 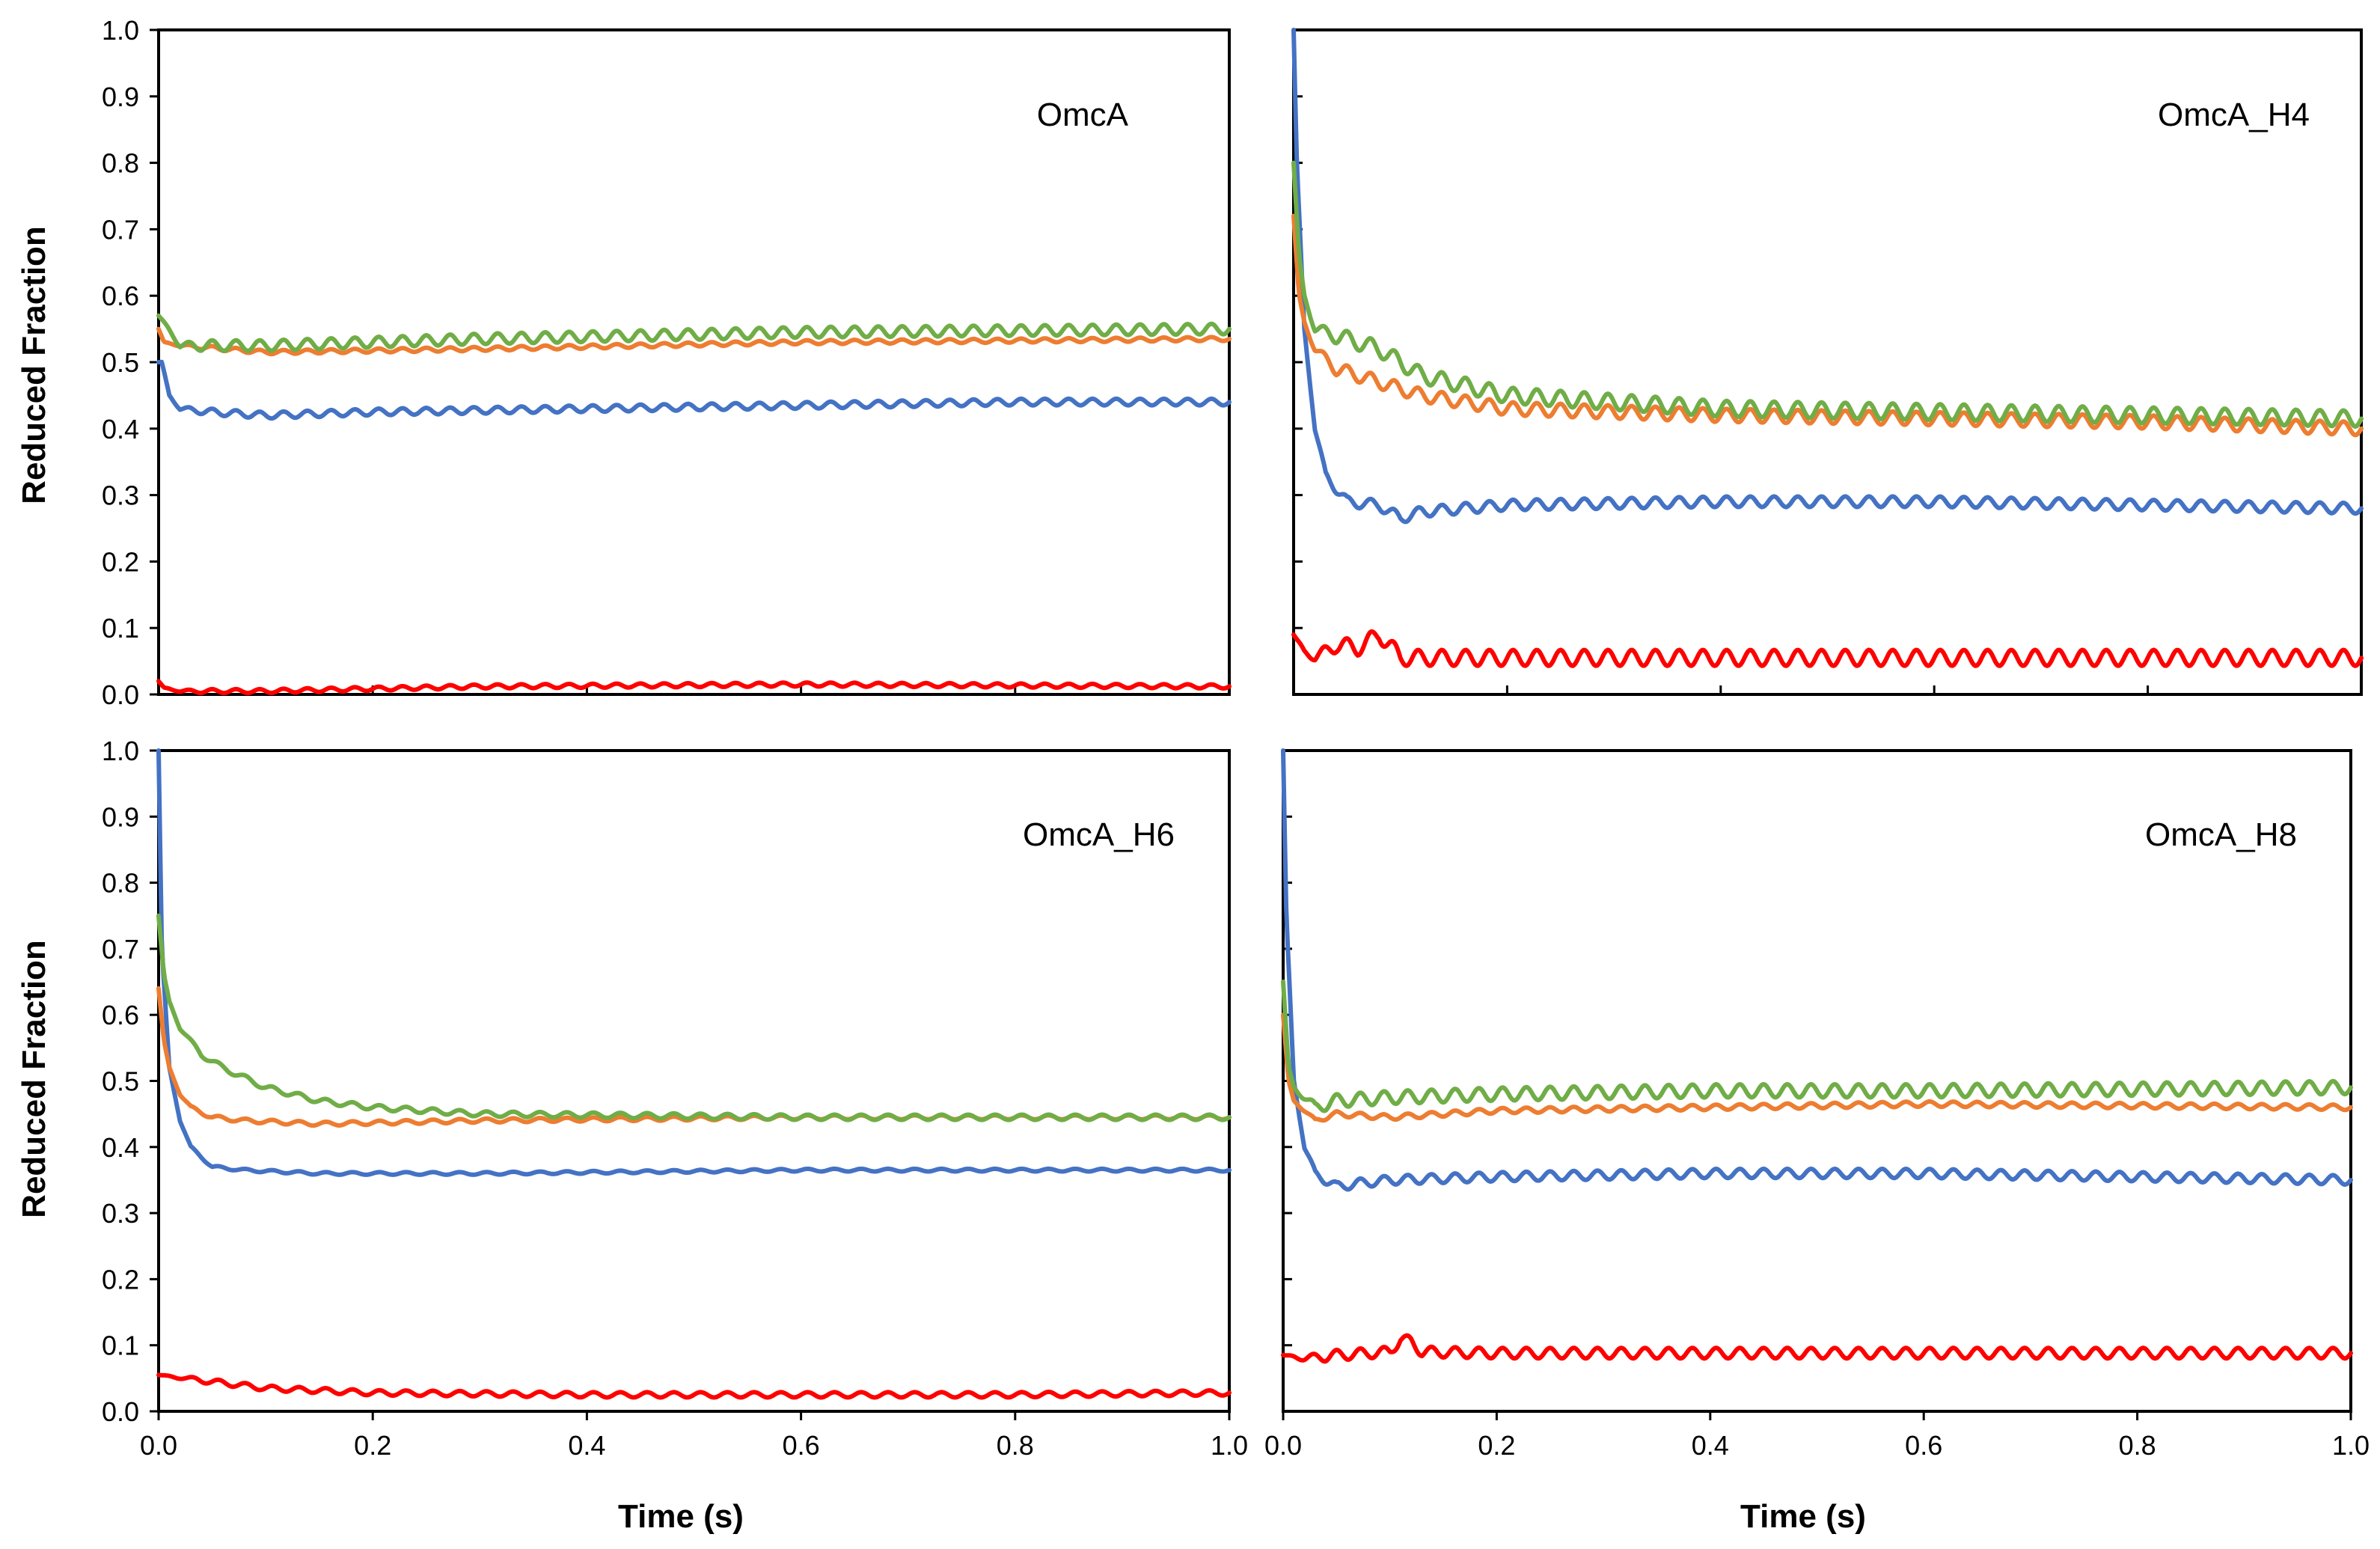 What do you see at coordinates (2221, 834) in the screenshot?
I see `panel-label: OmcA_H8` at bounding box center [2221, 834].